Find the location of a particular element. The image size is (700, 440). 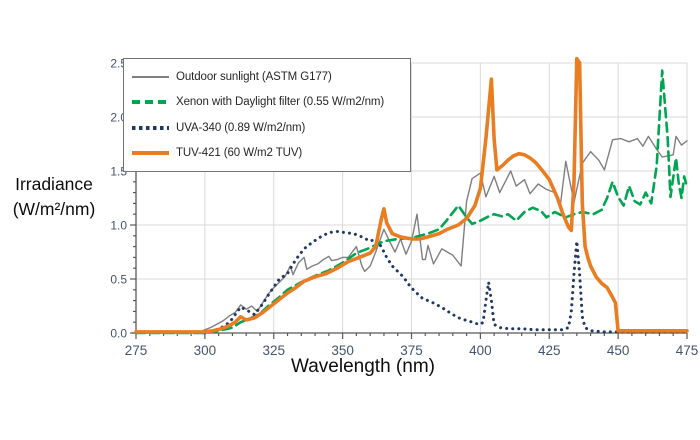

x-tick-label: 475 is located at coordinates (687, 350).